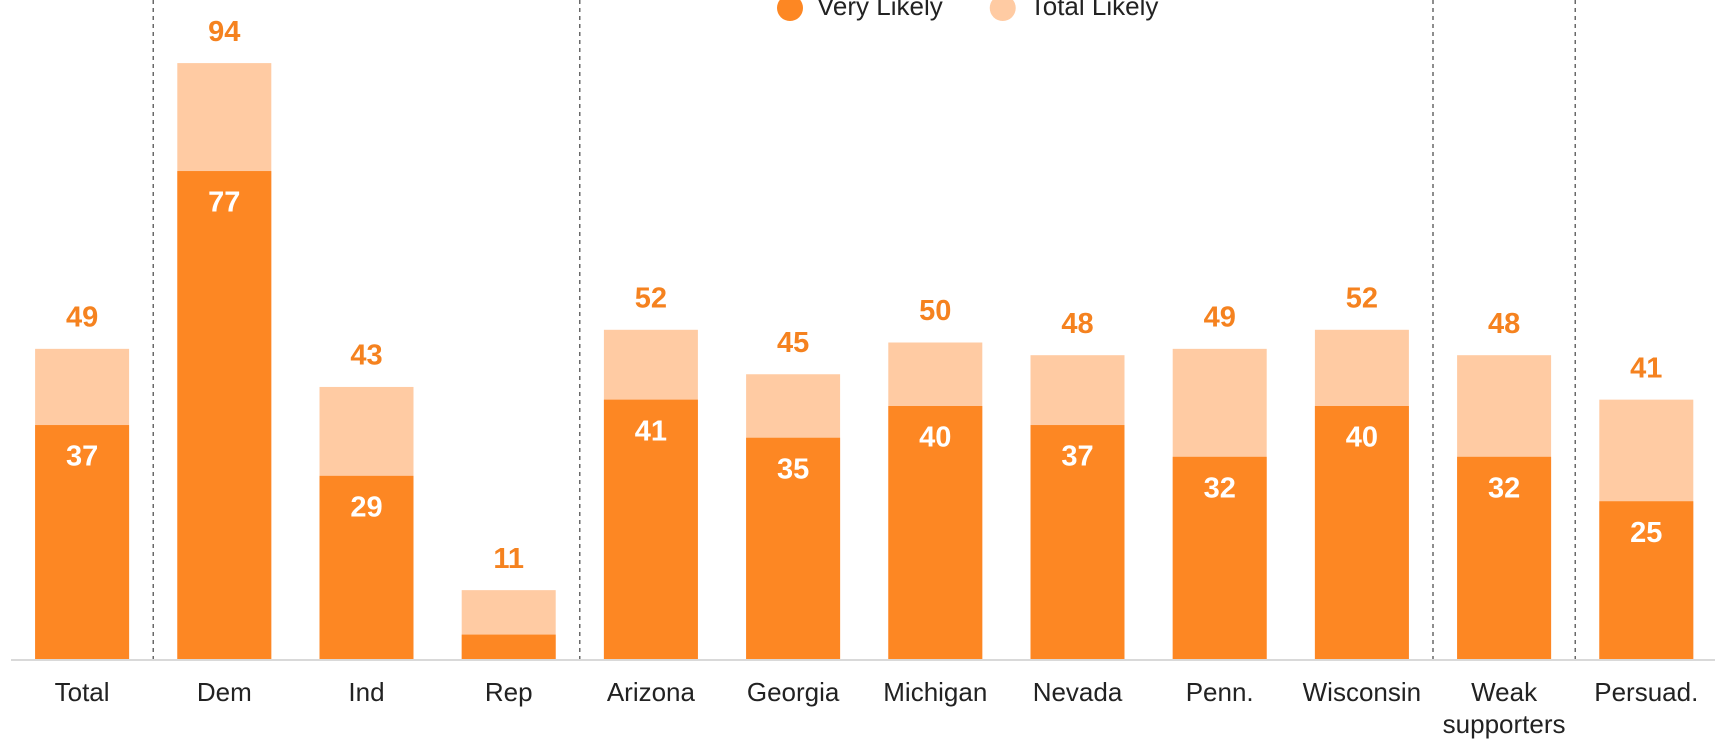 The image size is (1715, 744). What do you see at coordinates (1646, 533) in the screenshot?
I see `value-label: 25` at bounding box center [1646, 533].